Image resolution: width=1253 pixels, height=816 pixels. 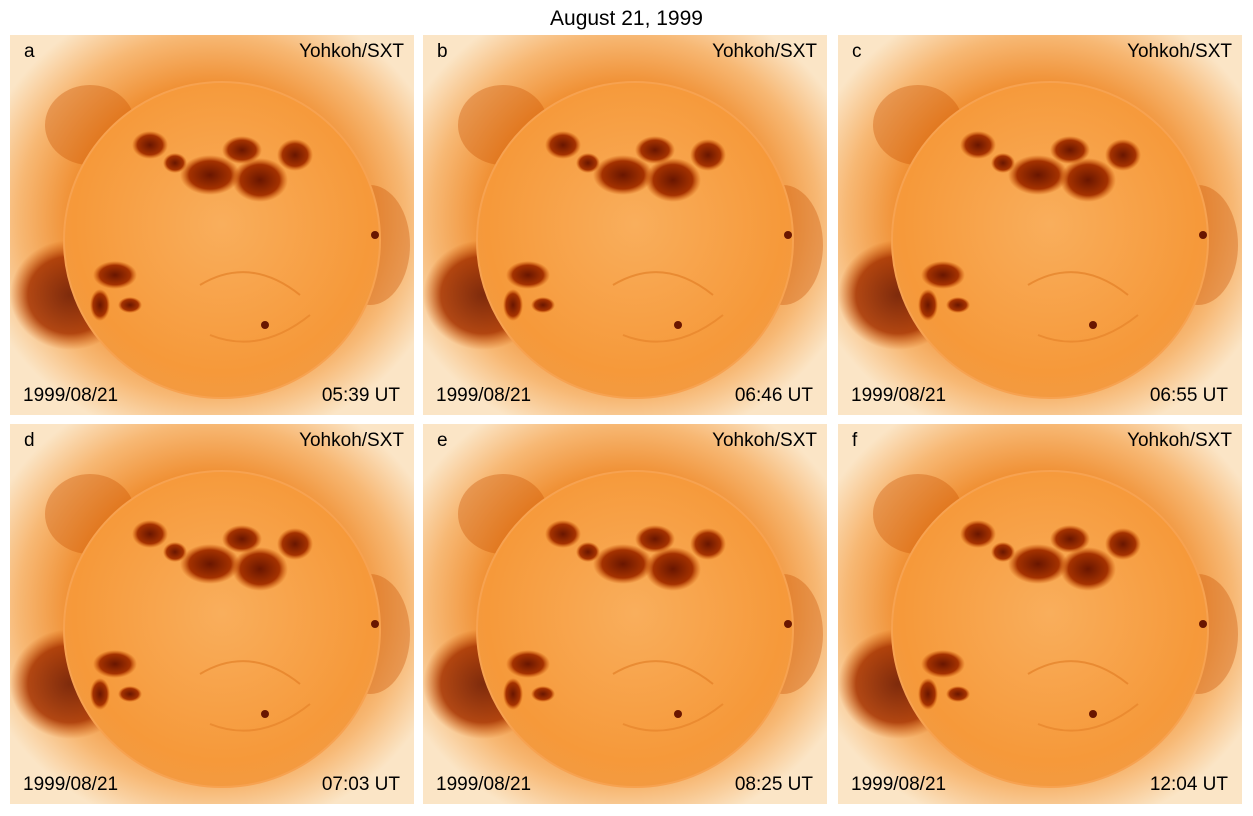 I want to click on panel-letter: d, so click(x=29, y=440).